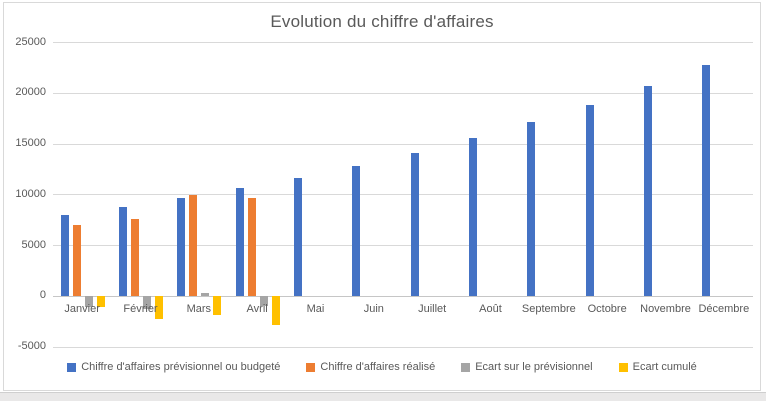 Image resolution: width=766 pixels, height=401 pixels. Describe the element at coordinates (383, 396) in the screenshot. I see `spreadsheet-edge-strip` at that location.